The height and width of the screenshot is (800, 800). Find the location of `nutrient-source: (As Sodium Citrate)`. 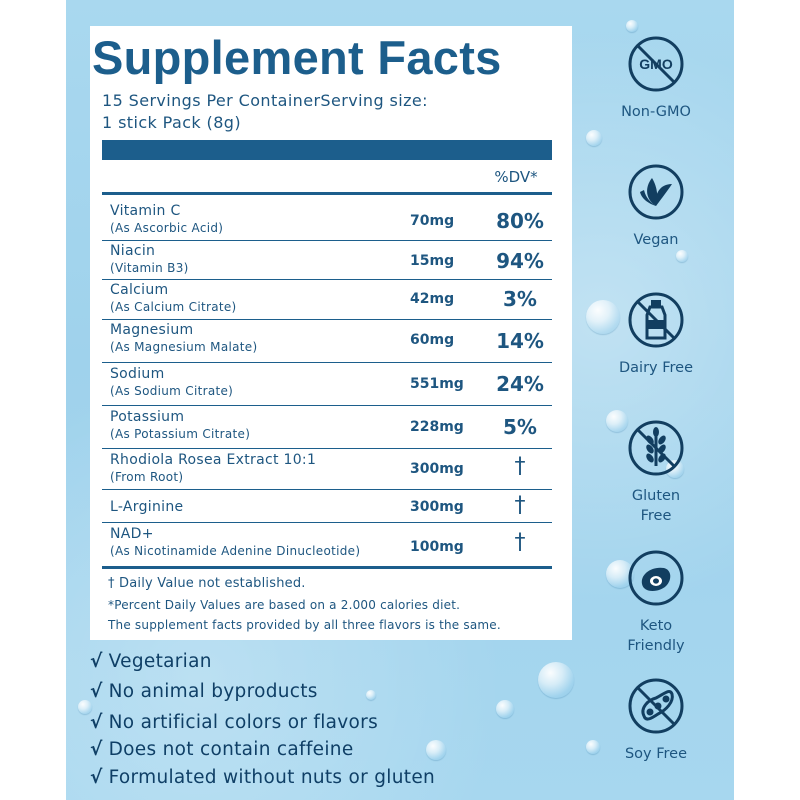

nutrient-source: (As Sodium Citrate) is located at coordinates (172, 391).